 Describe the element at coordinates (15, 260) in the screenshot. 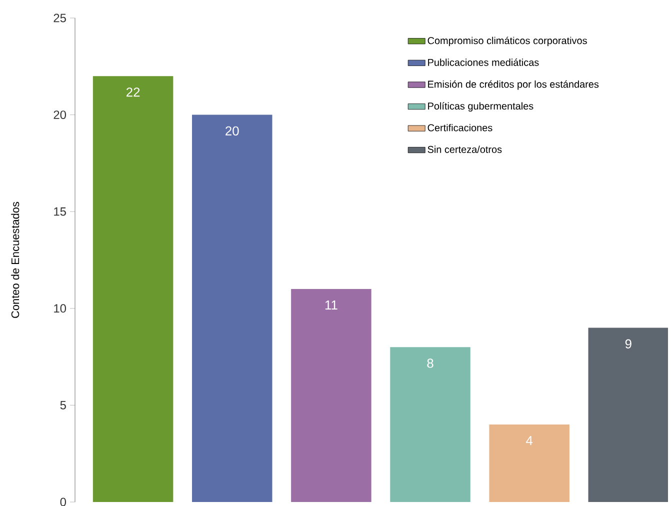

I see `y-axis-title: Conteo de Encuestados` at that location.